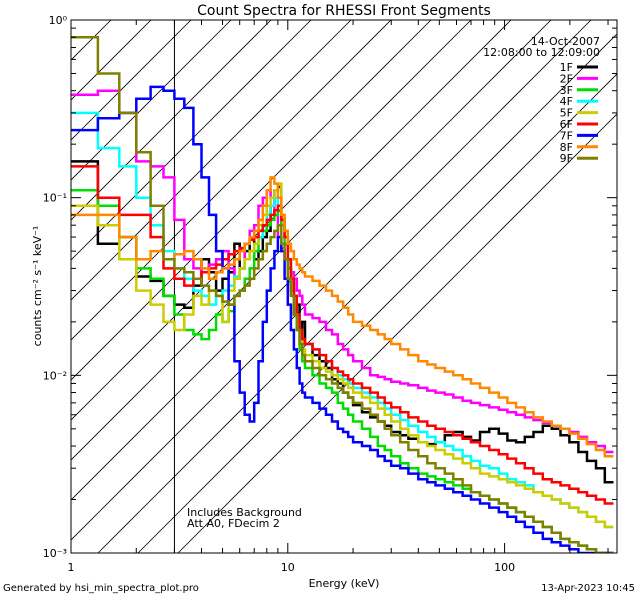 This screenshot has width=640, height=600. Describe the element at coordinates (588, 588) in the screenshot. I see `footer-timestamp: 13-Apr-2023 10:45` at that location.